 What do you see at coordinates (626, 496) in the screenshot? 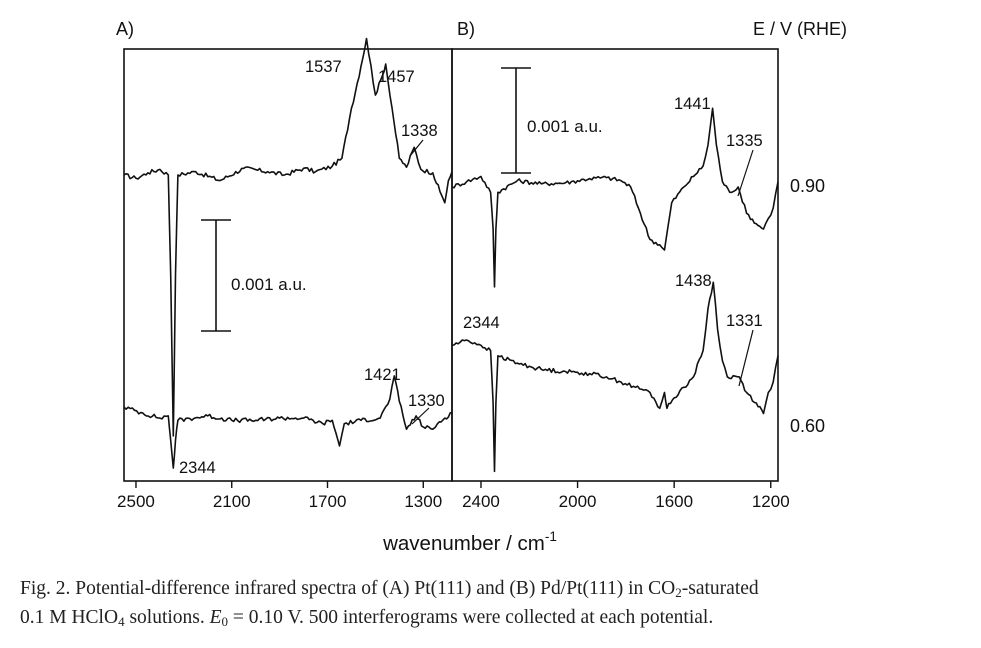
I see `panel-b-x-axis: 2400 2000 1600 1200` at bounding box center [626, 496].